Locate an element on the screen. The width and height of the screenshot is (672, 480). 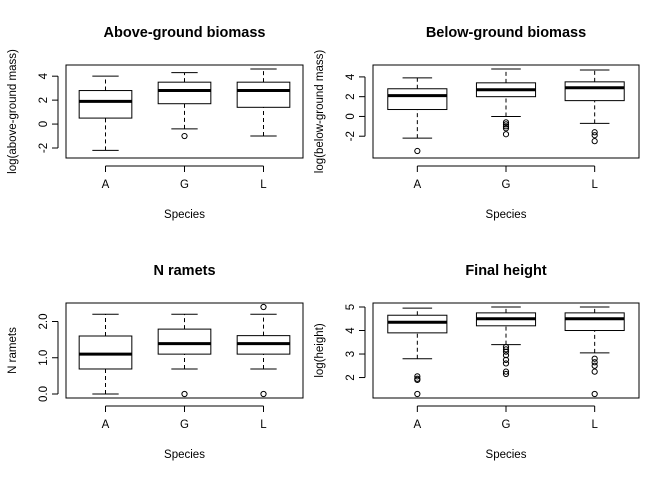
y-tick-label: 1.0 is located at coordinates (44, 358).